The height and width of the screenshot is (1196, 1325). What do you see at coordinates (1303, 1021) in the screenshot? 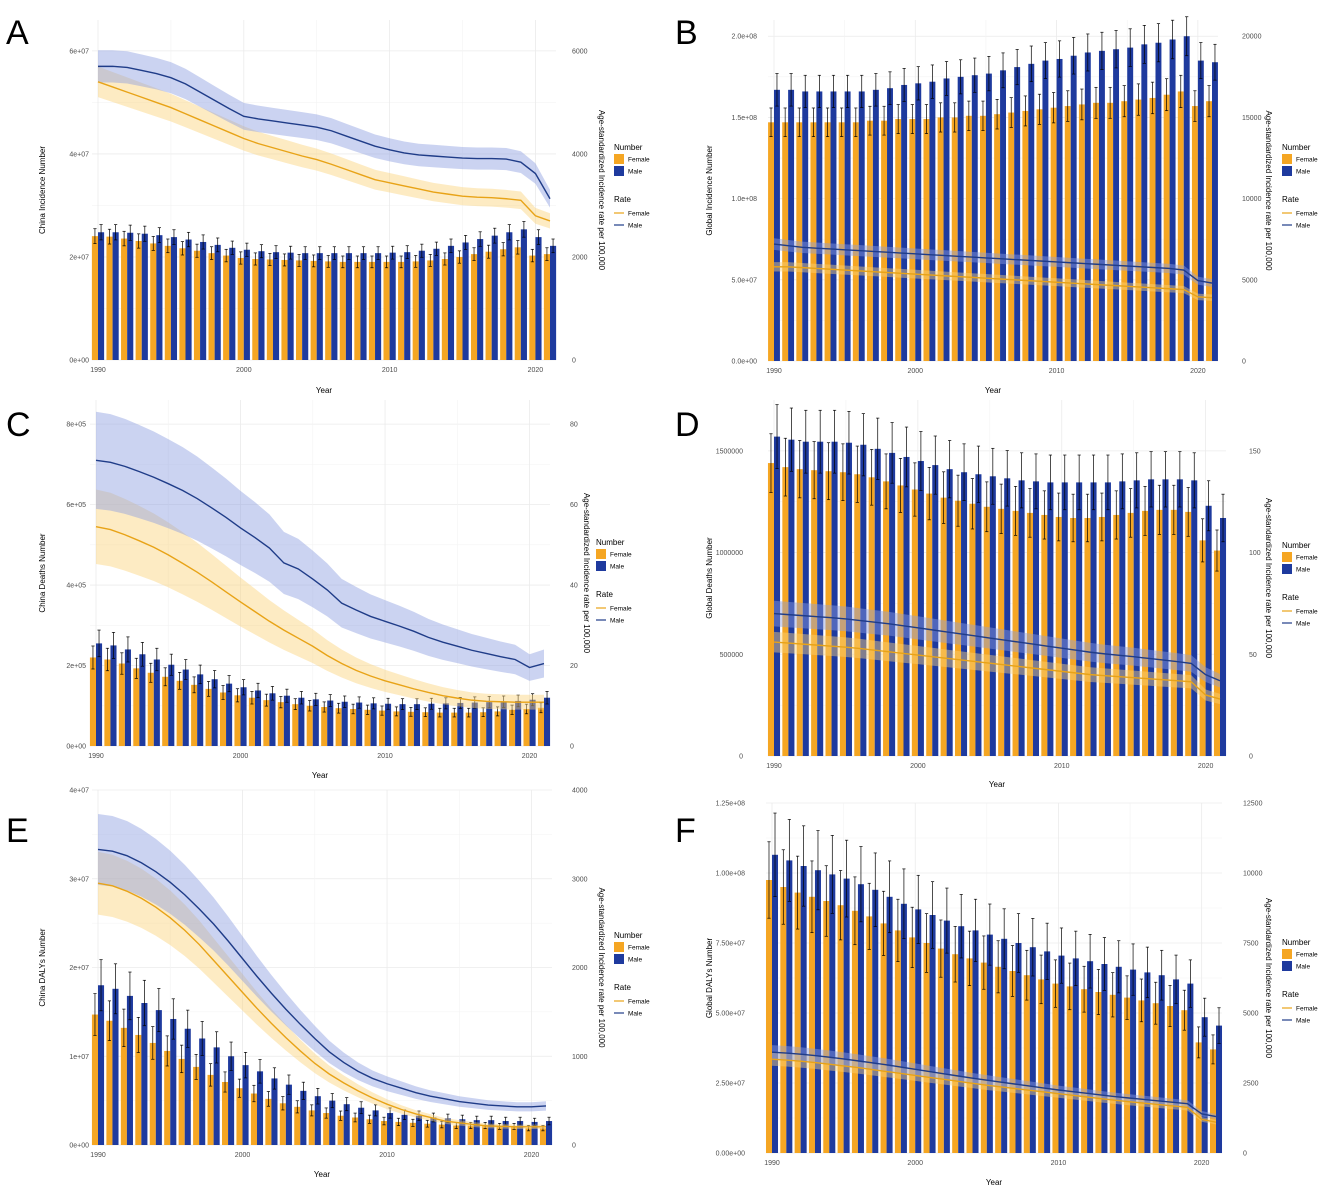
I see `legend-label-male-rate: Male` at bounding box center [1303, 1021].